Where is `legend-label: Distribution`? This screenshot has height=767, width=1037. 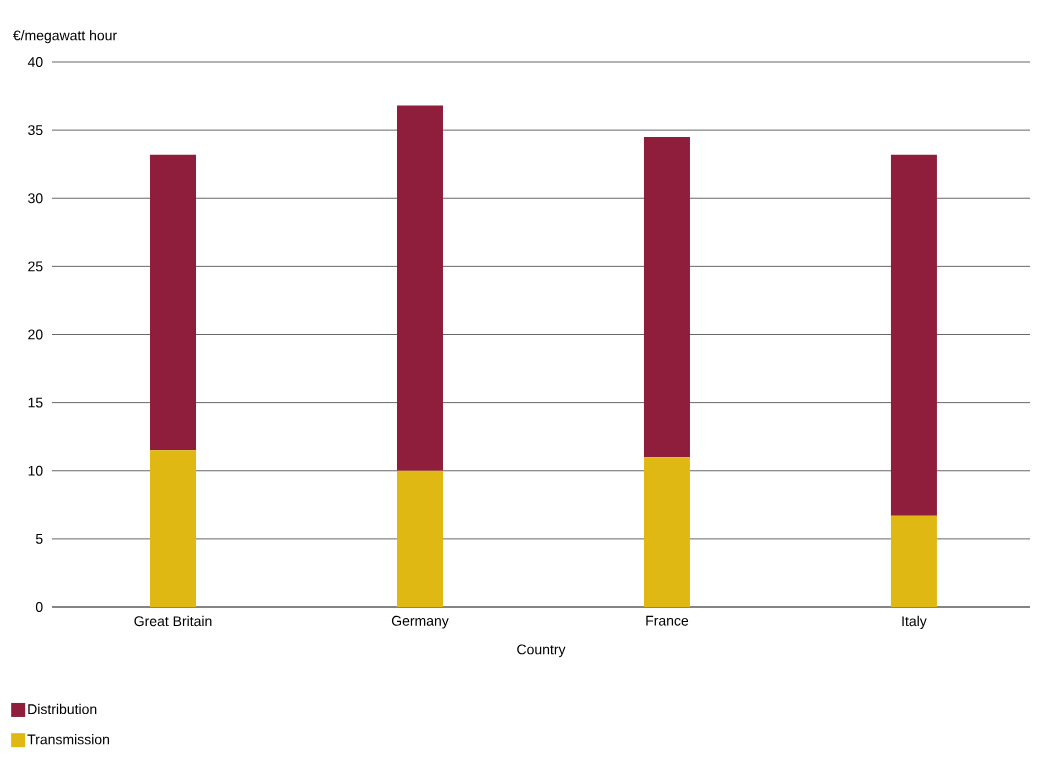
legend-label: Distribution is located at coordinates (62, 709).